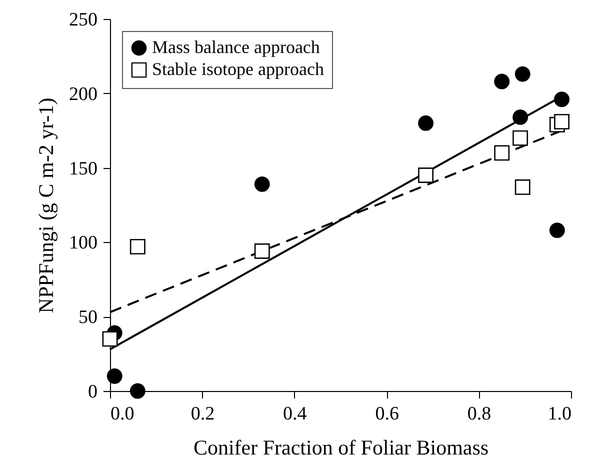  What do you see at coordinates (236, 47) in the screenshot?
I see `legend-label: Mass balance approach` at bounding box center [236, 47].